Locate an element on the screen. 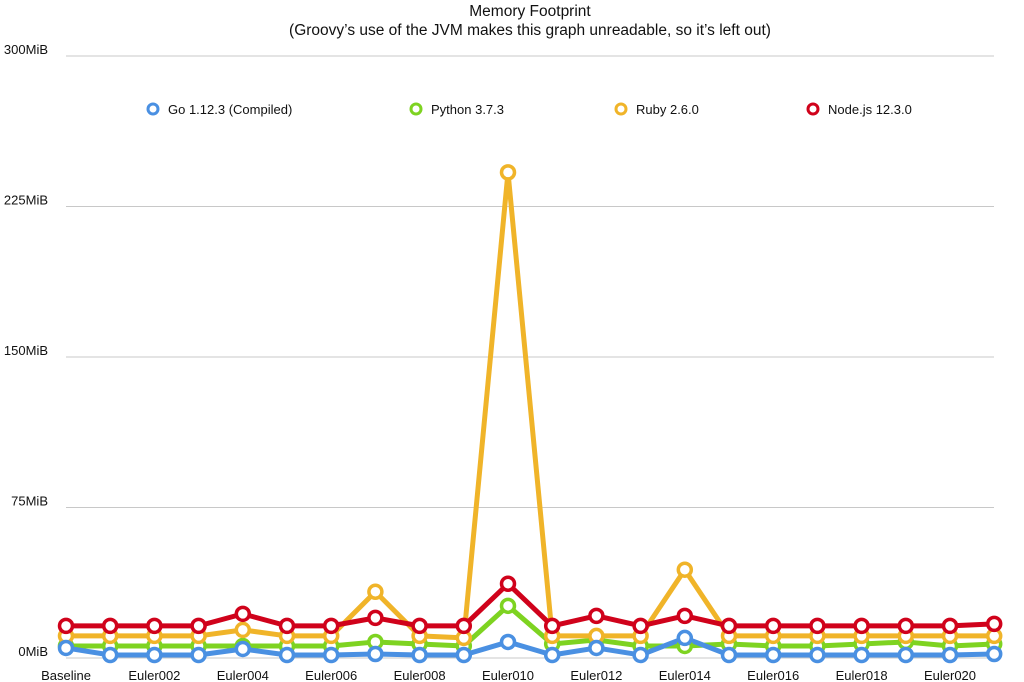 This screenshot has width=1024, height=682. chart-title: Memory Footprint is located at coordinates (530, 11).